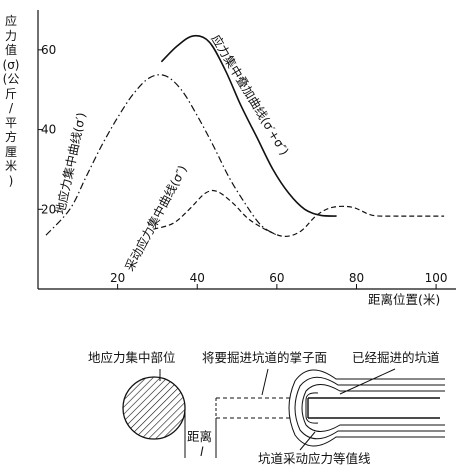  I want to click on label-excavated-tunnel: 已经掘进的坑道, so click(396, 357).